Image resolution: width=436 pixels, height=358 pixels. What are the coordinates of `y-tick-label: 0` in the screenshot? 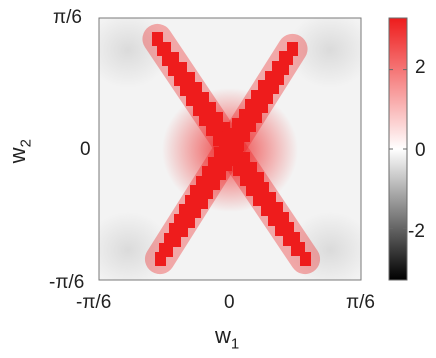 It's located at (85, 149).